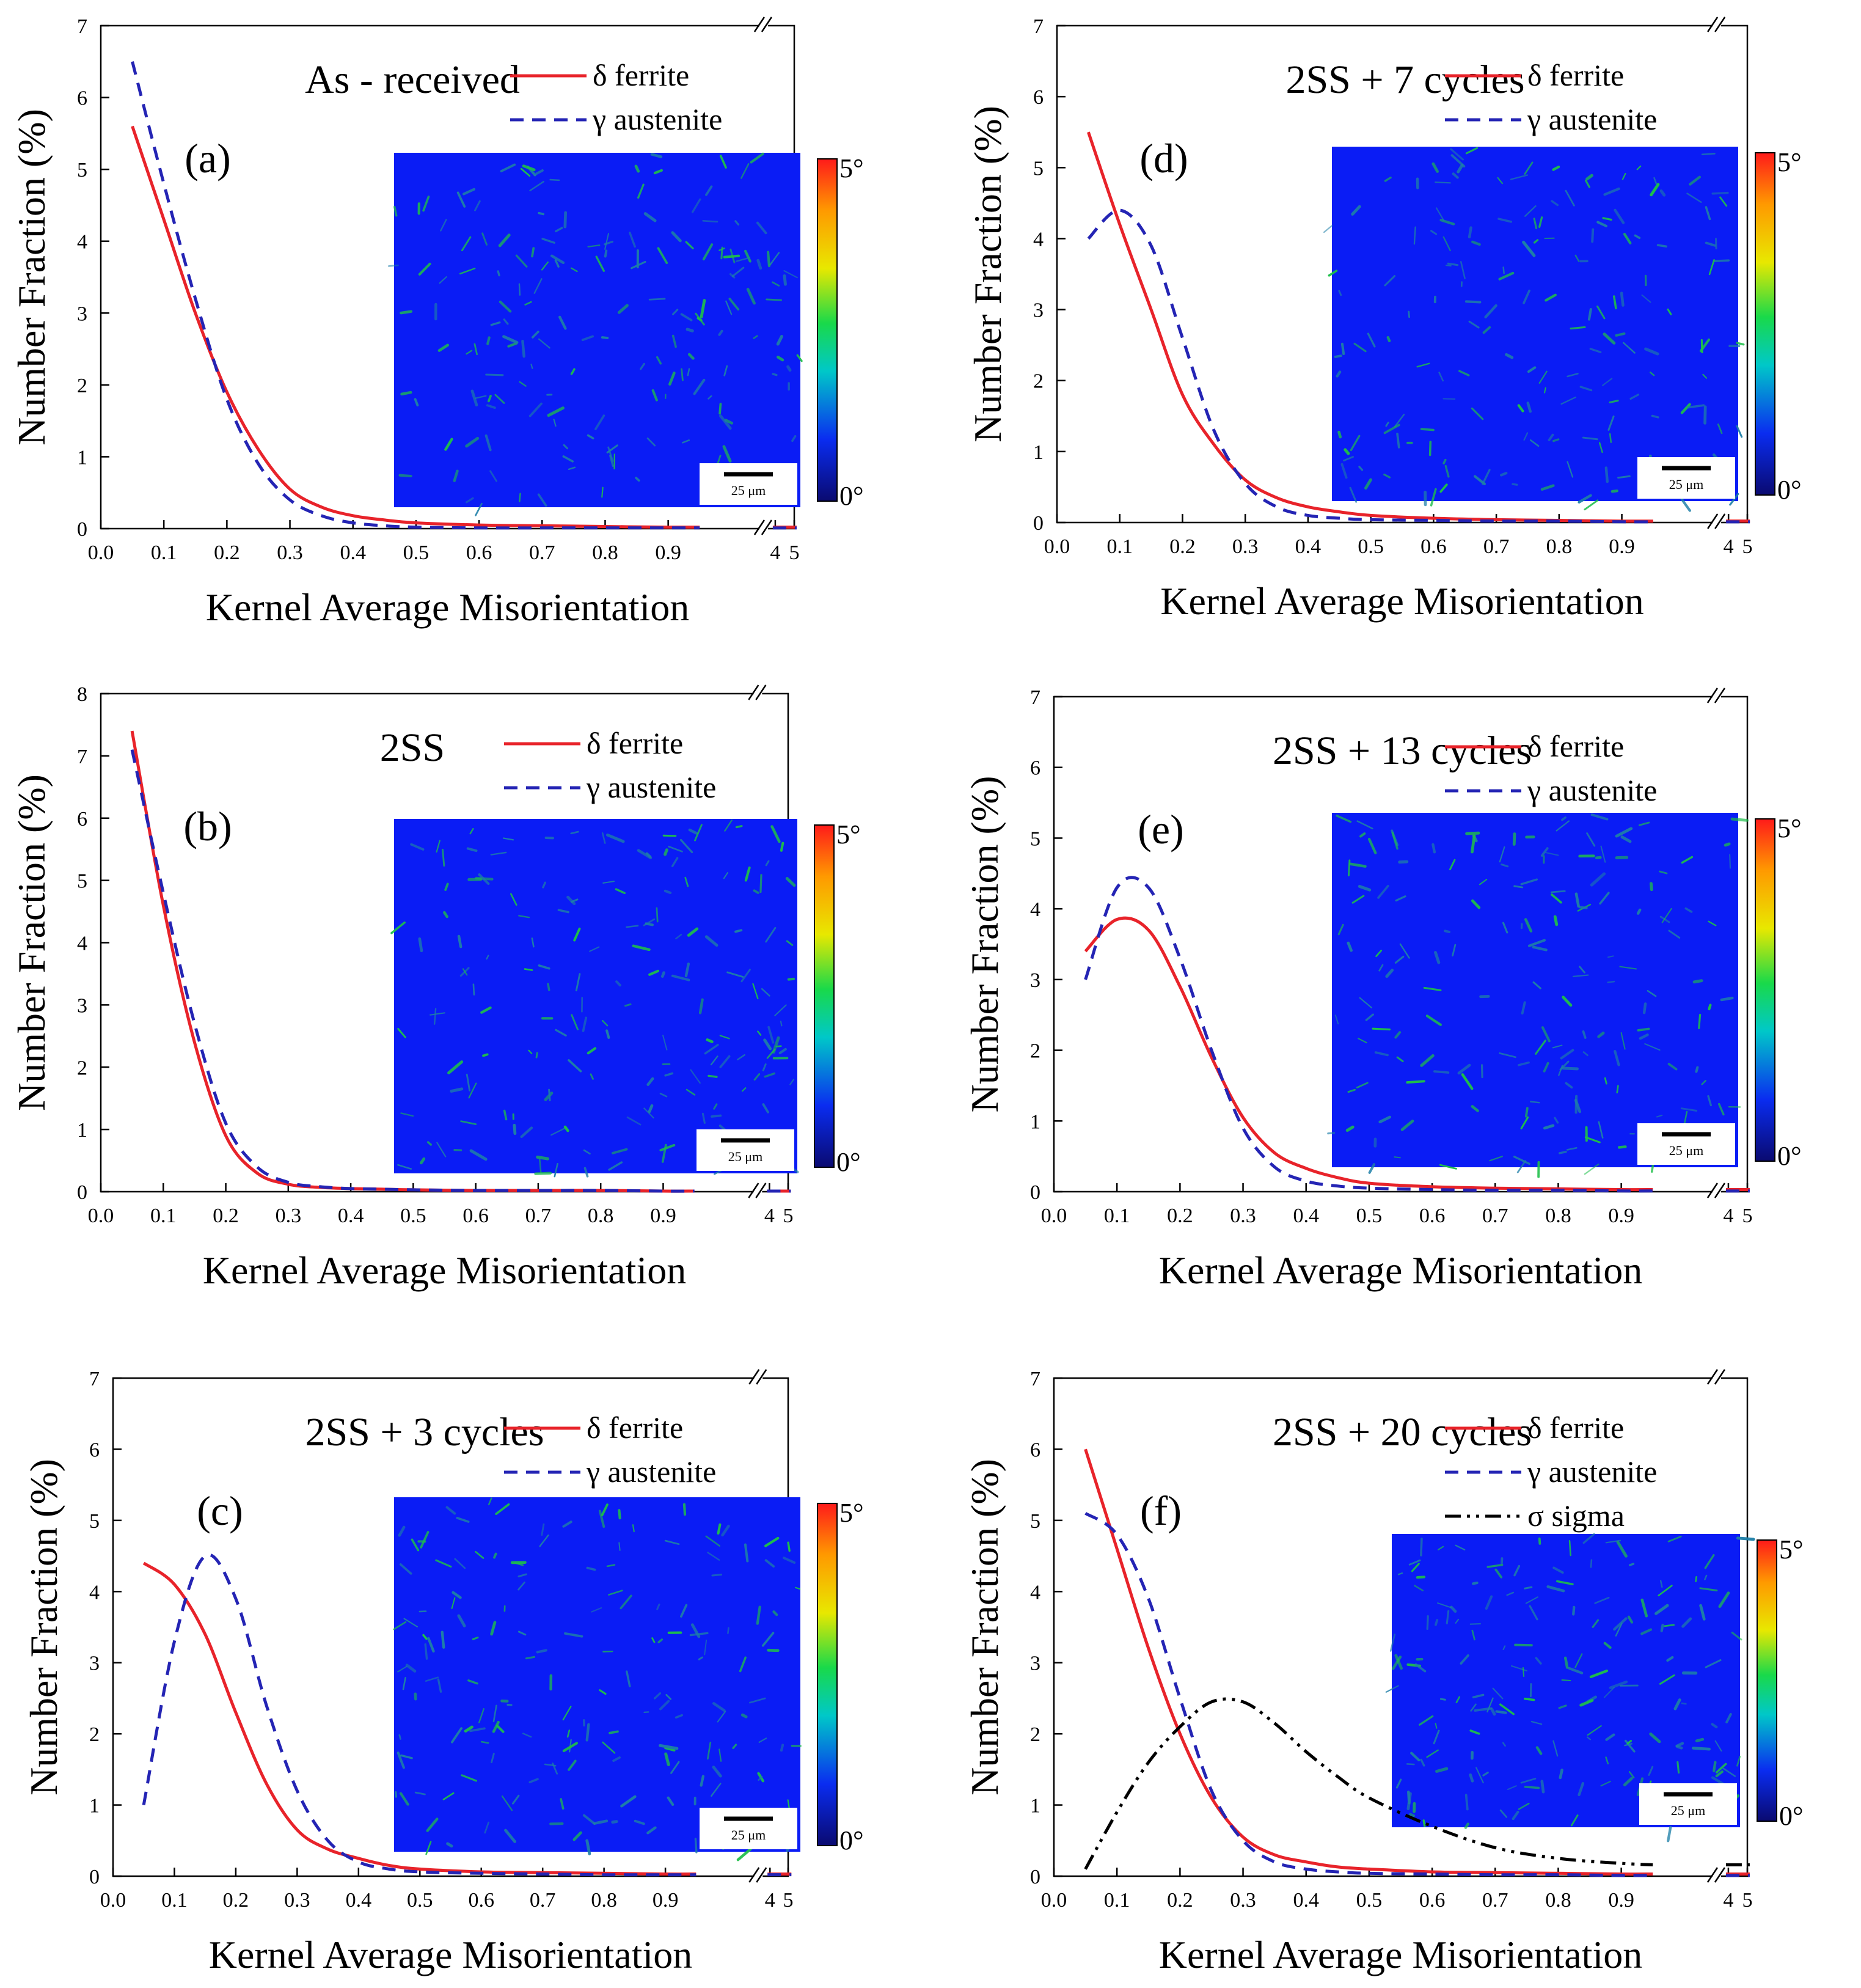  Describe the element at coordinates (657, 119) in the screenshot. I see `legend-entry: γ austenite` at that location.